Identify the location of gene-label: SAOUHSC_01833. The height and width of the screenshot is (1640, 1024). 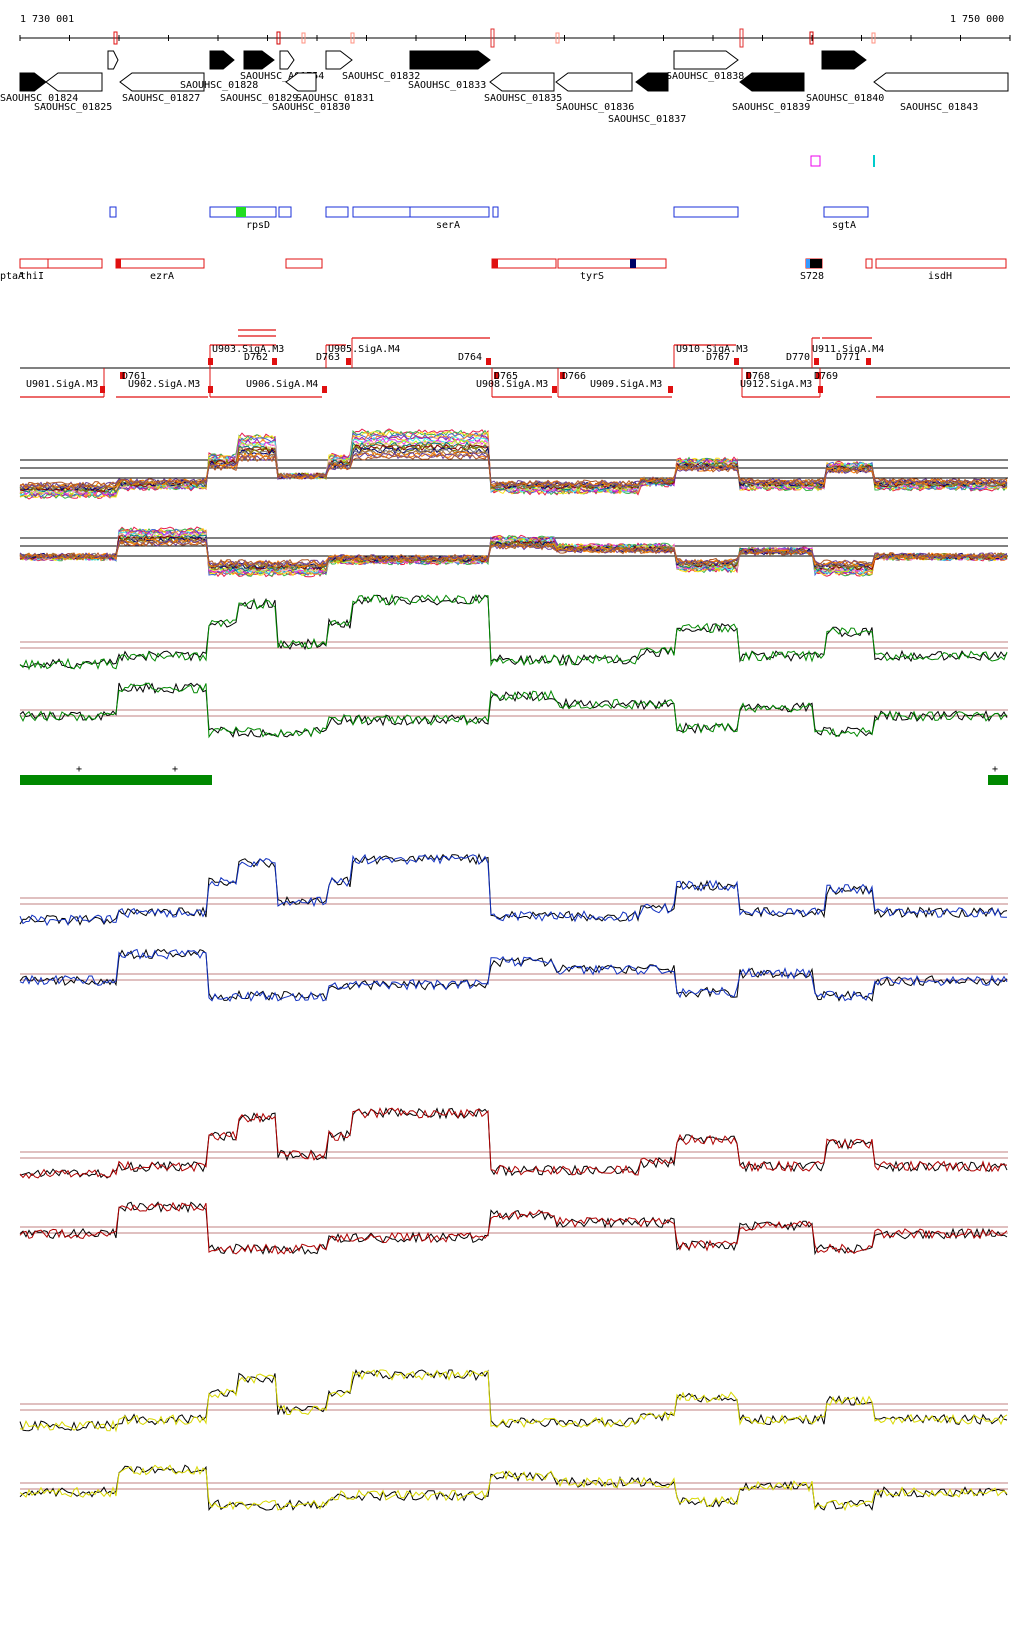
(447, 85).